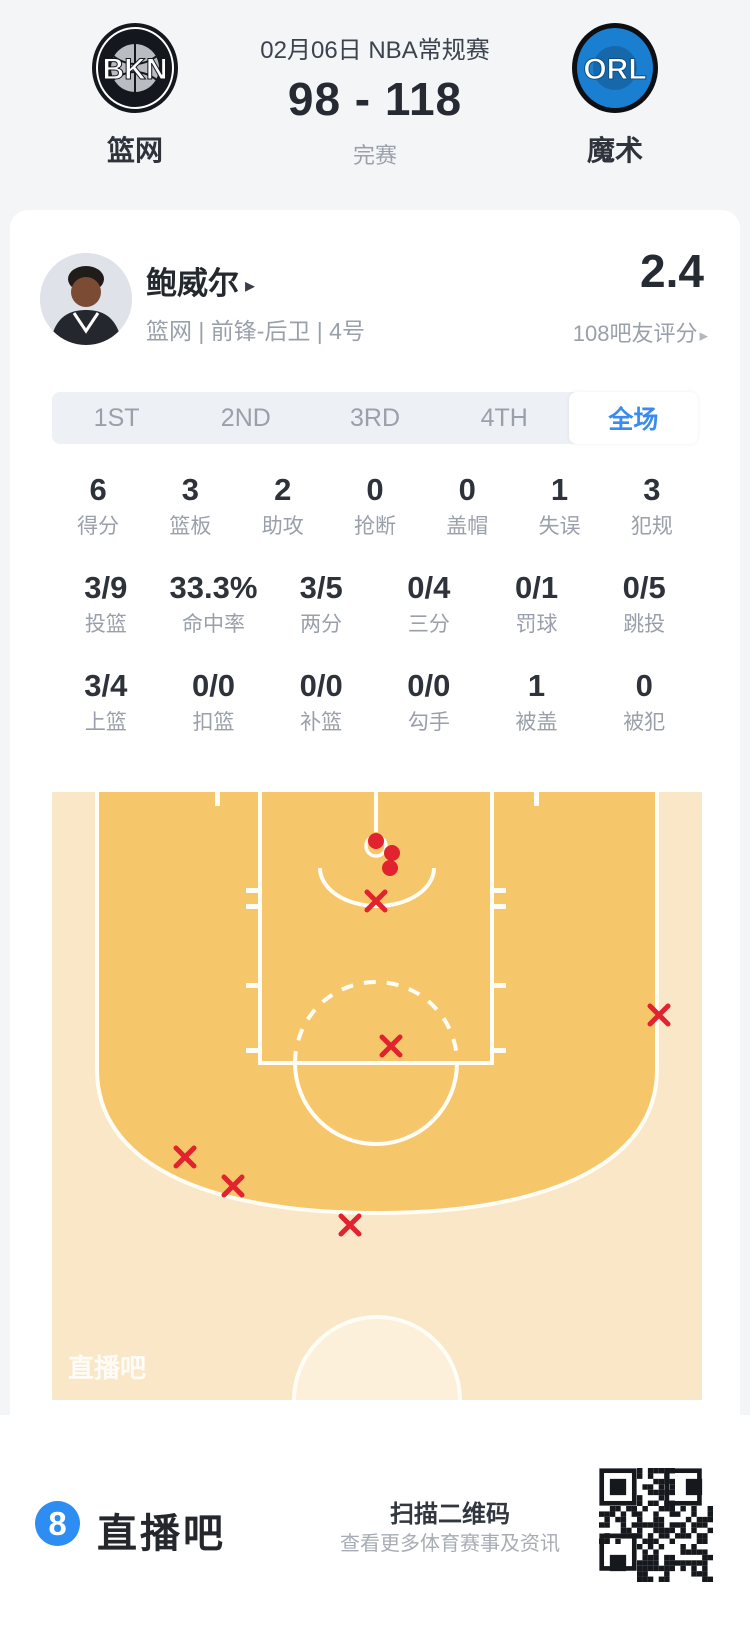 The height and width of the screenshot is (1629, 750). I want to click on stat-cell-抢断: 0 抢断, so click(375, 507).